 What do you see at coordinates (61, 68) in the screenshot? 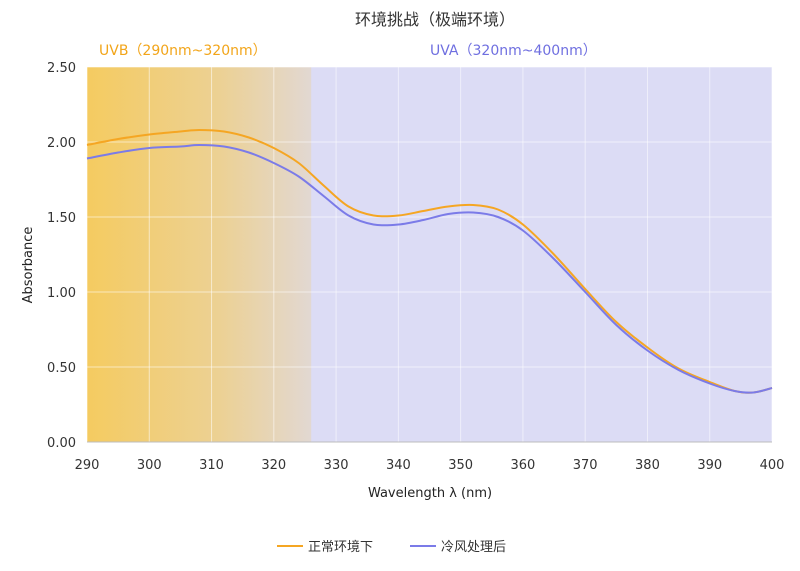
I see `y-tick-label: 2.50` at bounding box center [61, 68].